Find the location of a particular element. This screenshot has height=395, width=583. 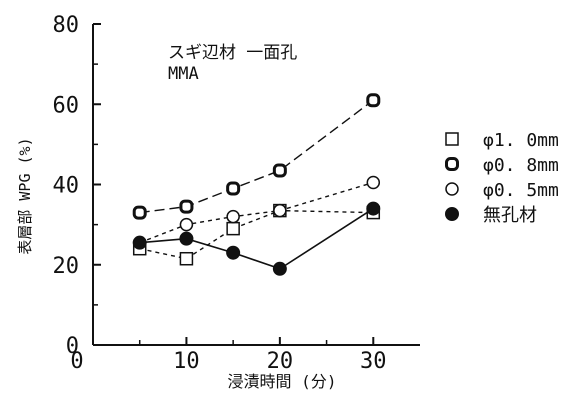

legend-label-2: φ0. 5mm is located at coordinates (521, 190).